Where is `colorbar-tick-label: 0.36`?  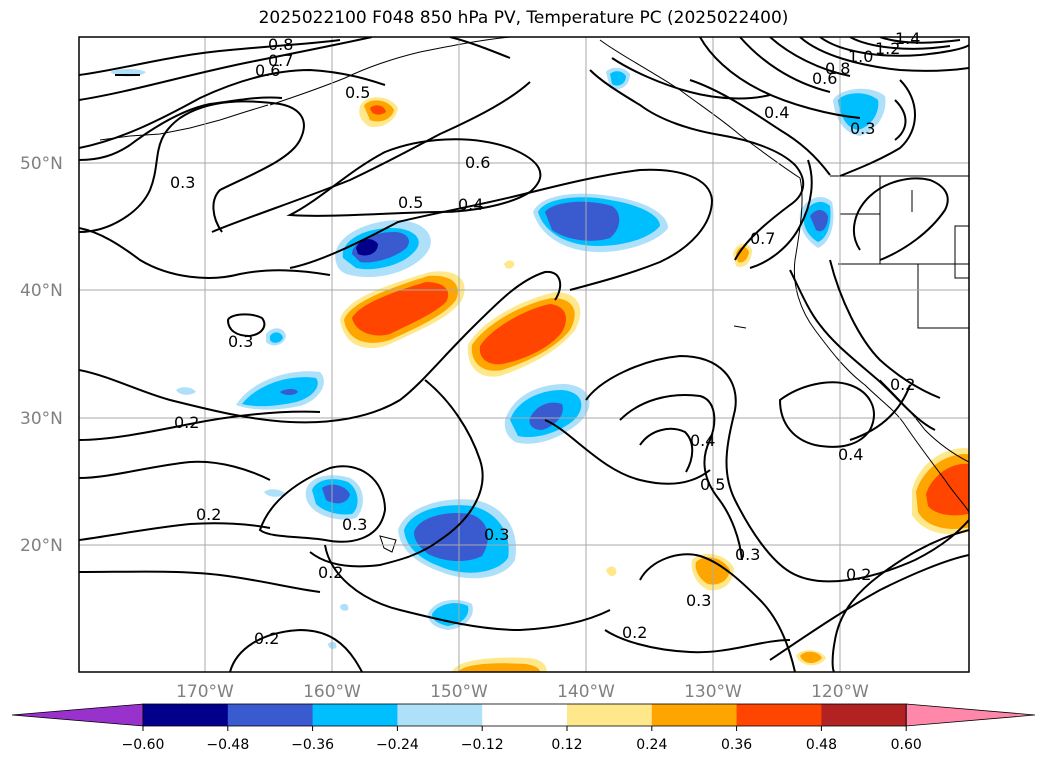 colorbar-tick-label: 0.36 is located at coordinates (736, 745).